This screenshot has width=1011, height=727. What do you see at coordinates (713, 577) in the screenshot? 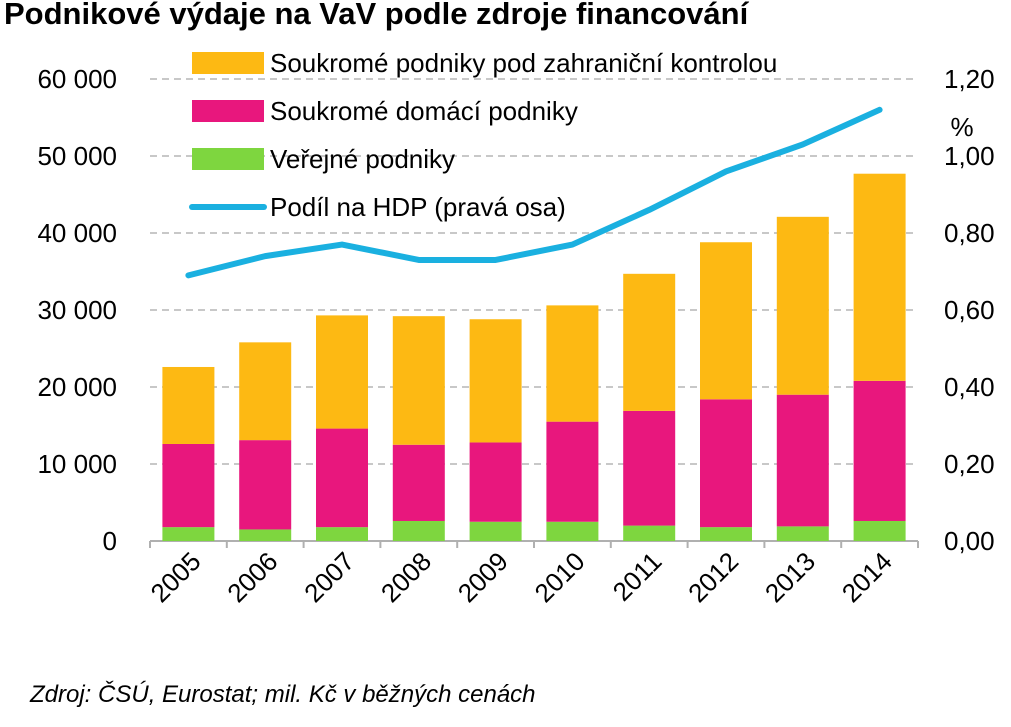
I see `x-tick-label: 2012` at bounding box center [713, 577].